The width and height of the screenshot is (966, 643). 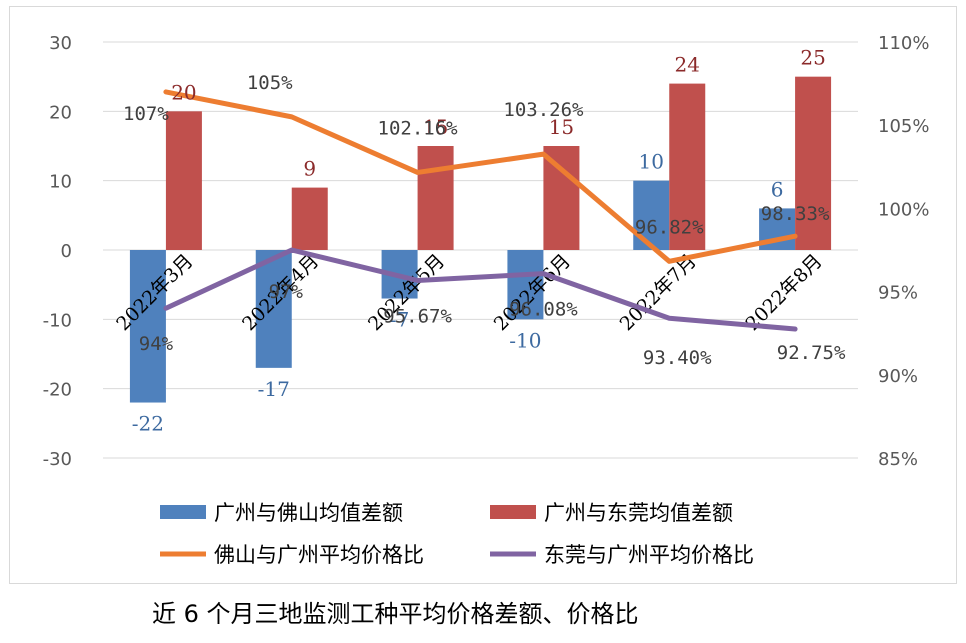 I want to click on legend-label: 广州与佛山均值差额, so click(x=308, y=513).